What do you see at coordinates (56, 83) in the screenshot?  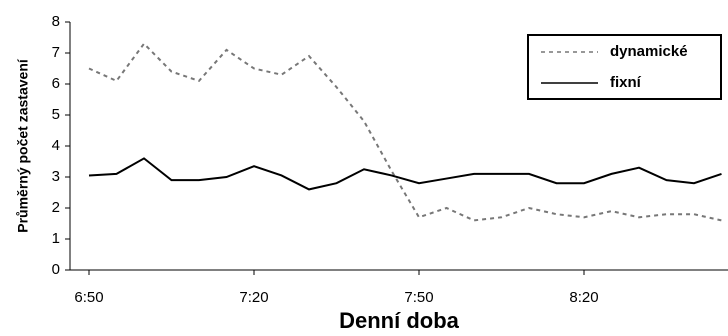 I see `y-tick-label: 6` at bounding box center [56, 83].